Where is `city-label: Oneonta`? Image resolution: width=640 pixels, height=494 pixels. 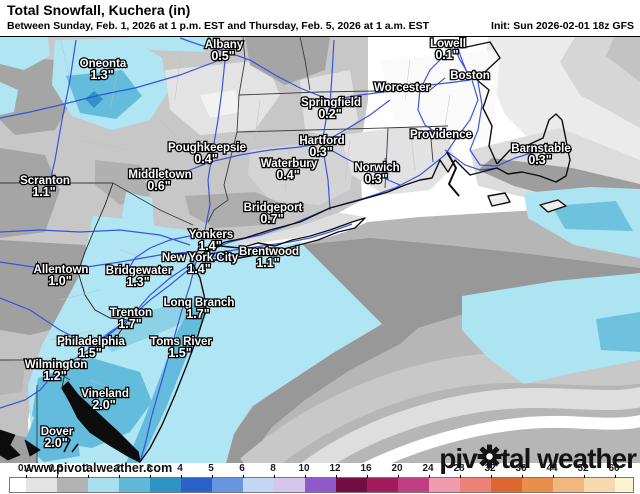 city-label: Oneonta is located at coordinates (103, 64).